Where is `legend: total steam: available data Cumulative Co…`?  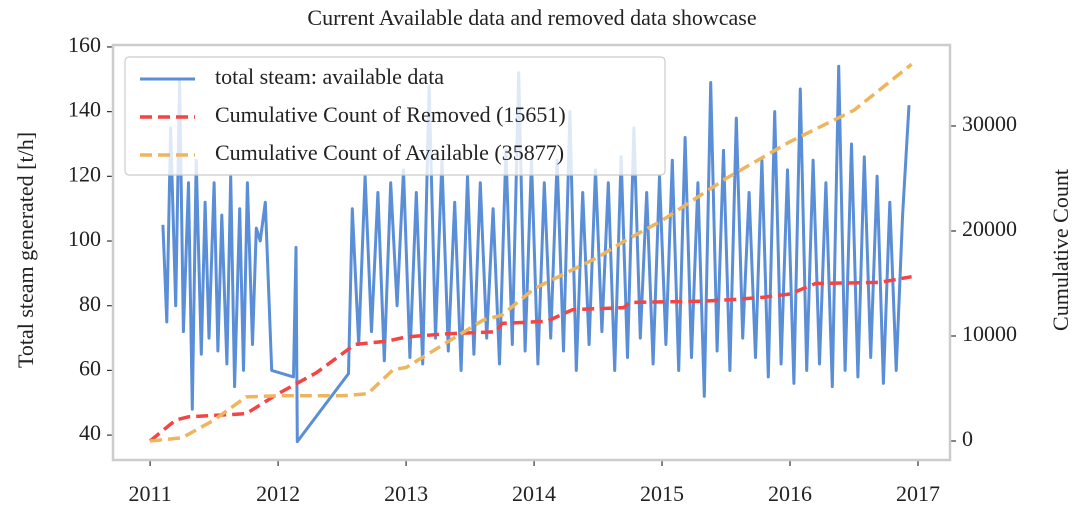 legend: total steam: available data Cumulative Co… is located at coordinates (395, 116).